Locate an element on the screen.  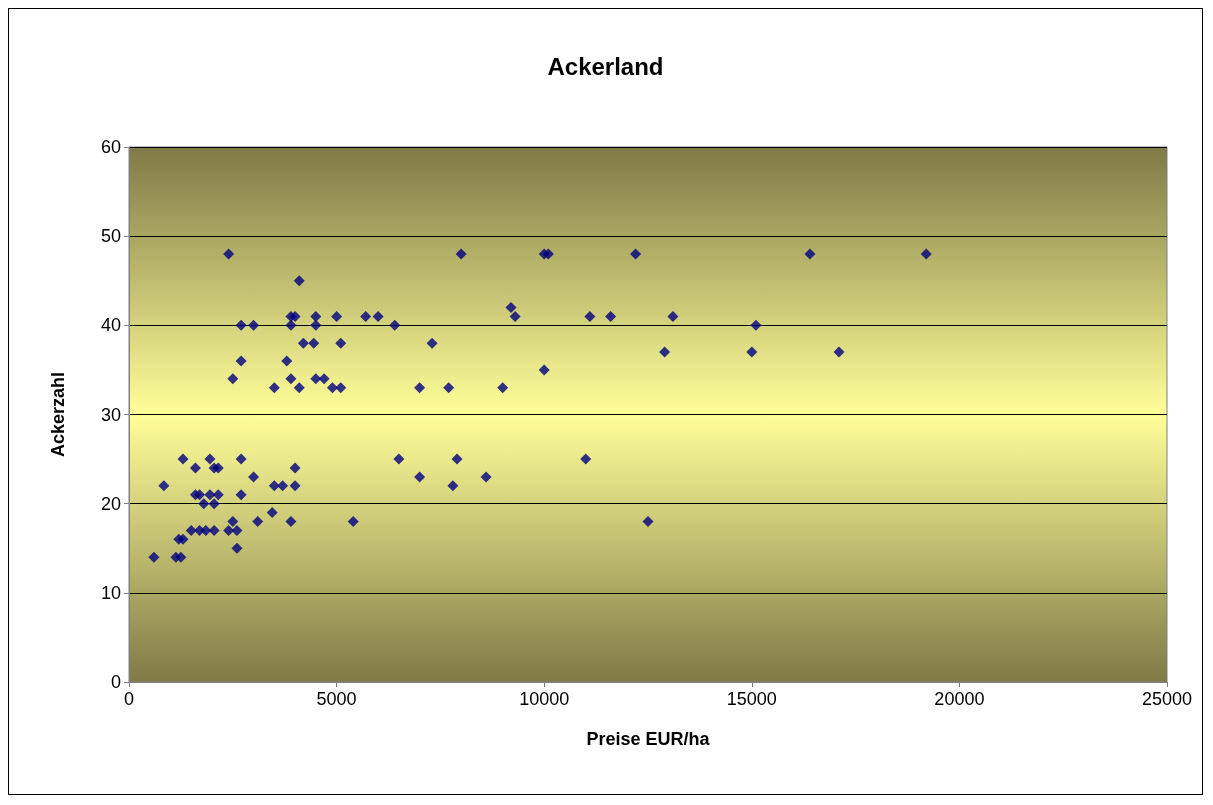
x-axis-title: Preise EUR/ha is located at coordinates (648, 739).